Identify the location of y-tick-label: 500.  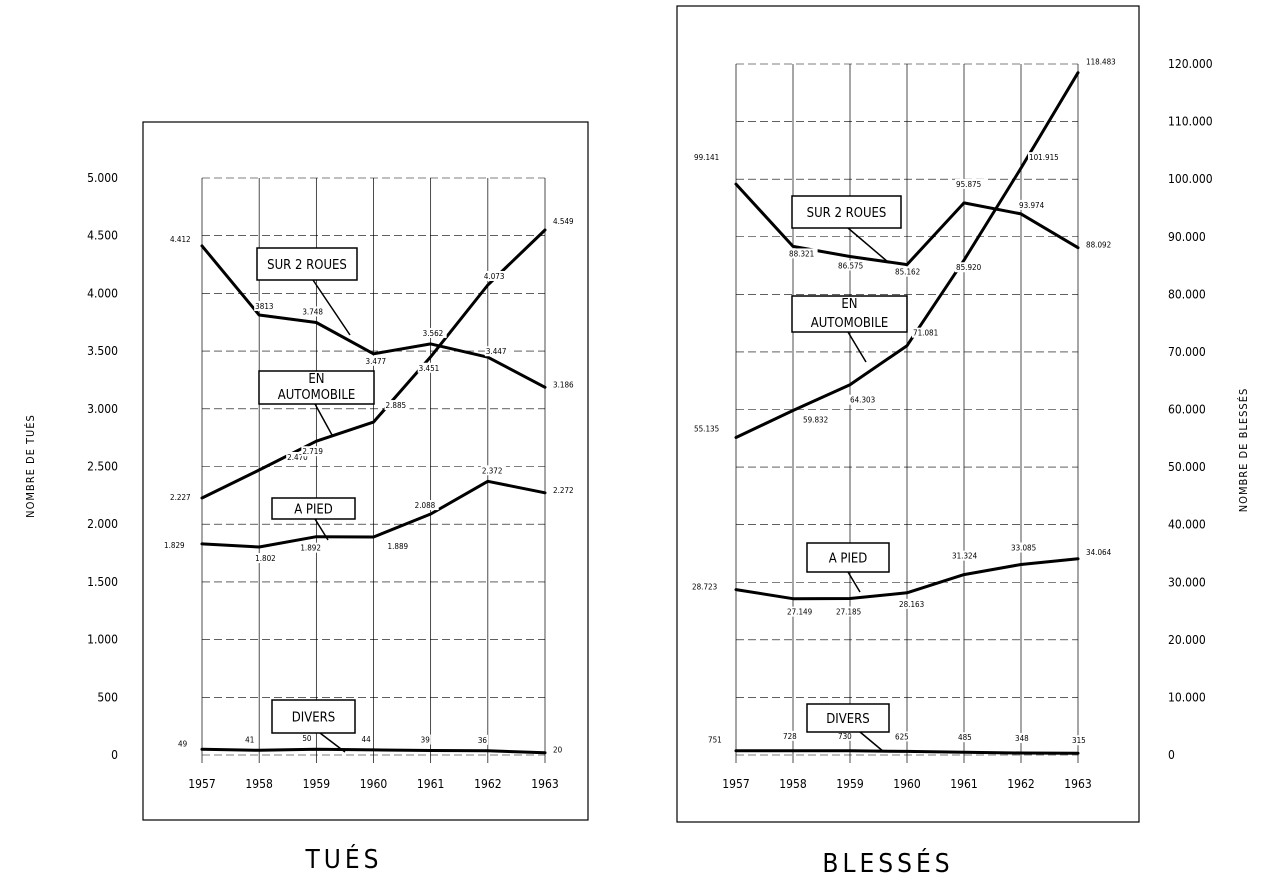
(107, 697).